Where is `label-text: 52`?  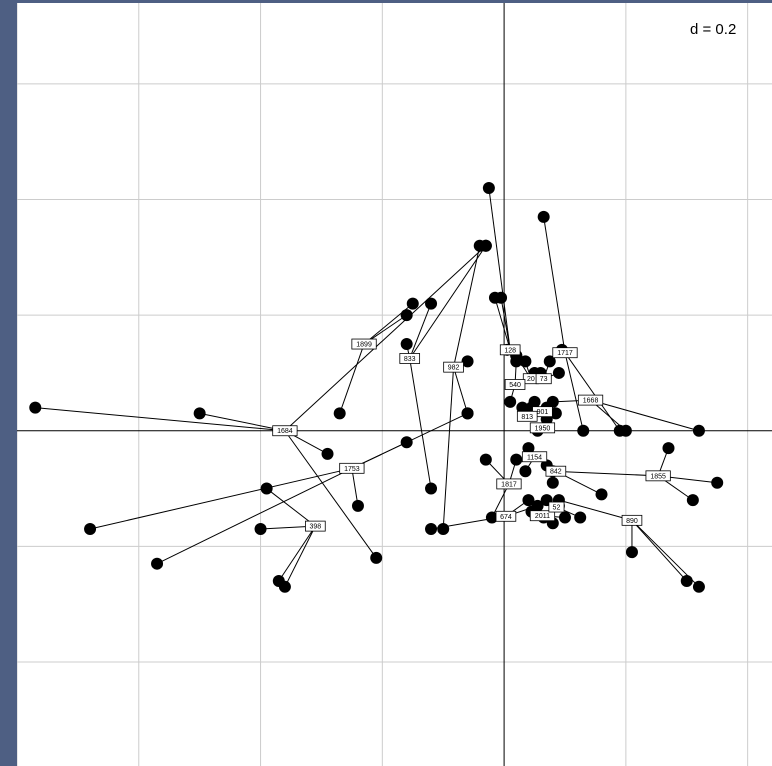 label-text: 52 is located at coordinates (557, 508).